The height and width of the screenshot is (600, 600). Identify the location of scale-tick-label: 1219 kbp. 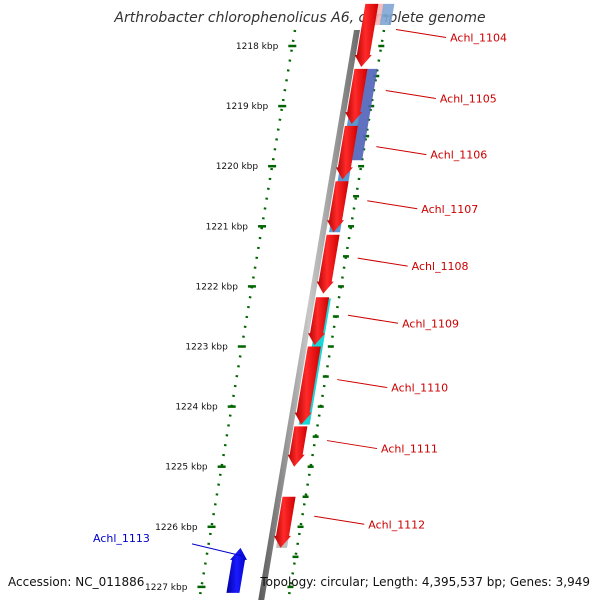
(247, 107).